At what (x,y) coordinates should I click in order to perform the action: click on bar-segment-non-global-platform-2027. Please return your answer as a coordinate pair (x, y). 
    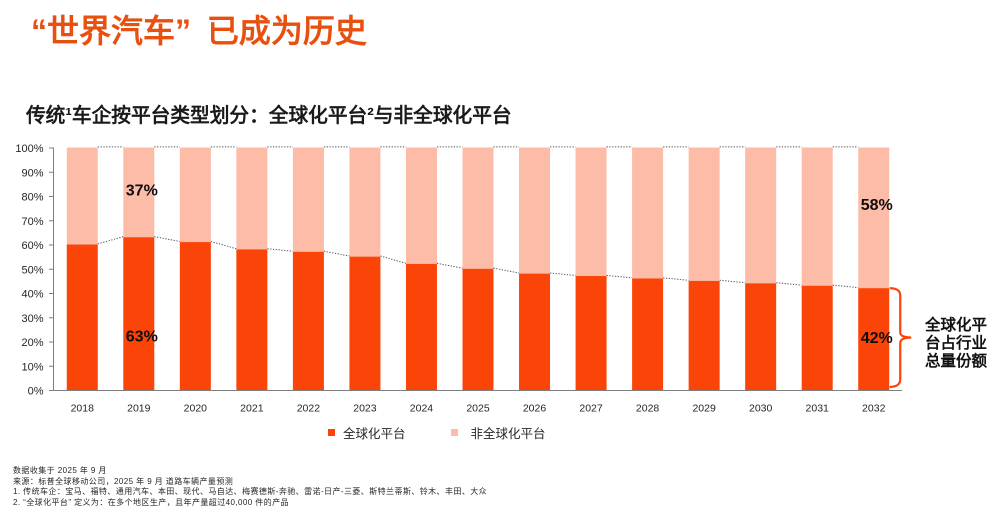
    Looking at the image, I should click on (591, 212).